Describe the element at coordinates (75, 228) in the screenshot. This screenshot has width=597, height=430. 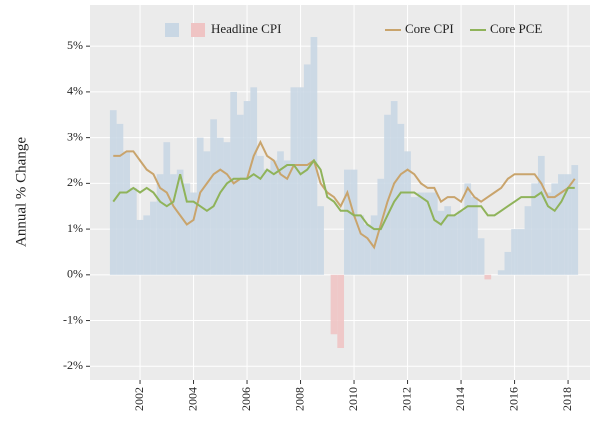
I see `y-tick-label: 1%` at that location.